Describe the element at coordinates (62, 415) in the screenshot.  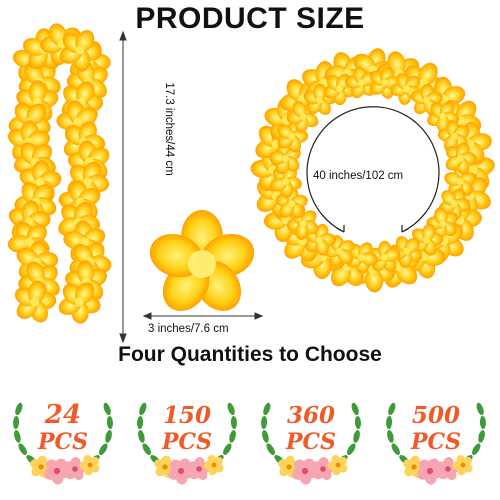
I see `quantity-number: 24` at that location.